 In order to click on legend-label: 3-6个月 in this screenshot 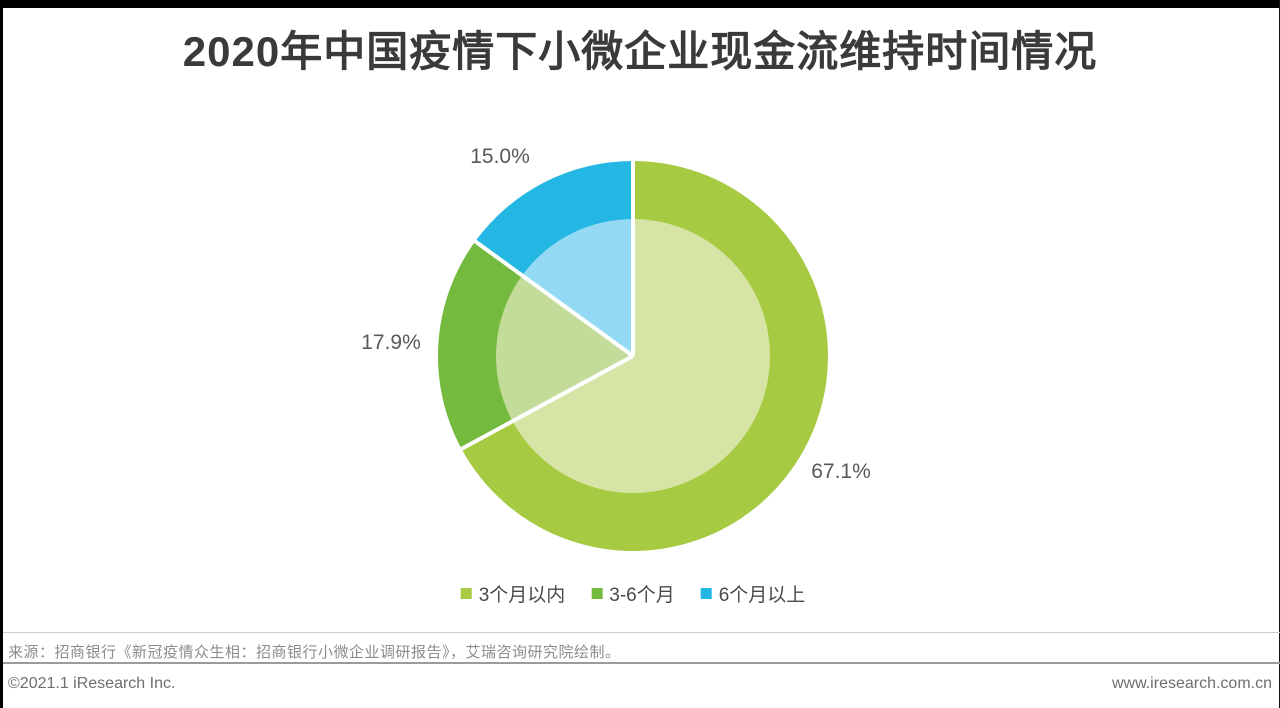, I will do `click(642, 595)`.